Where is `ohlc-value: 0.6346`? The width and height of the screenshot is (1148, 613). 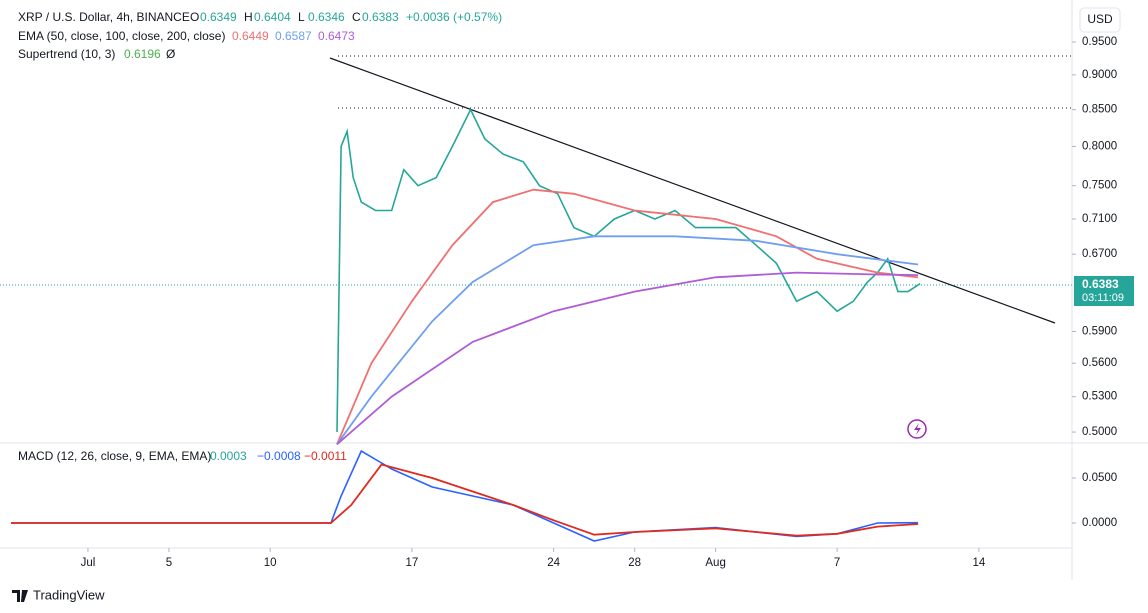 ohlc-value: 0.6346 is located at coordinates (326, 17).